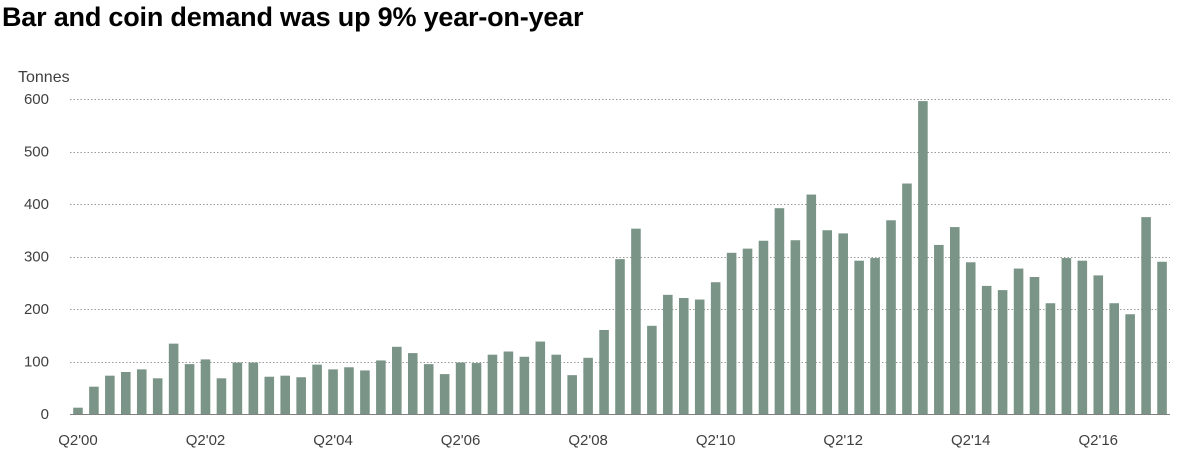  What do you see at coordinates (36, 99) in the screenshot?
I see `y-tick-label: 600` at bounding box center [36, 99].